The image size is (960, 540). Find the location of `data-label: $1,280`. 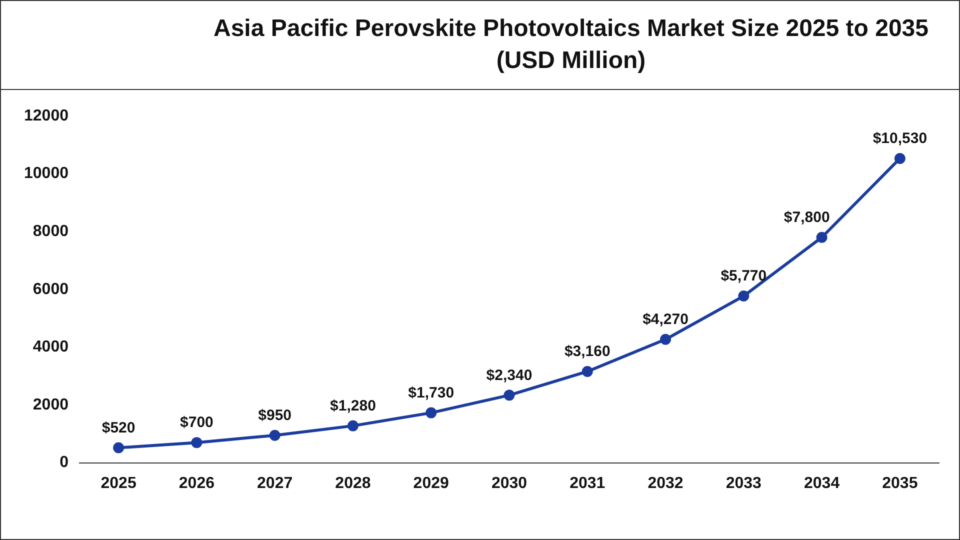

data-label: $1,280 is located at coordinates (353, 405).